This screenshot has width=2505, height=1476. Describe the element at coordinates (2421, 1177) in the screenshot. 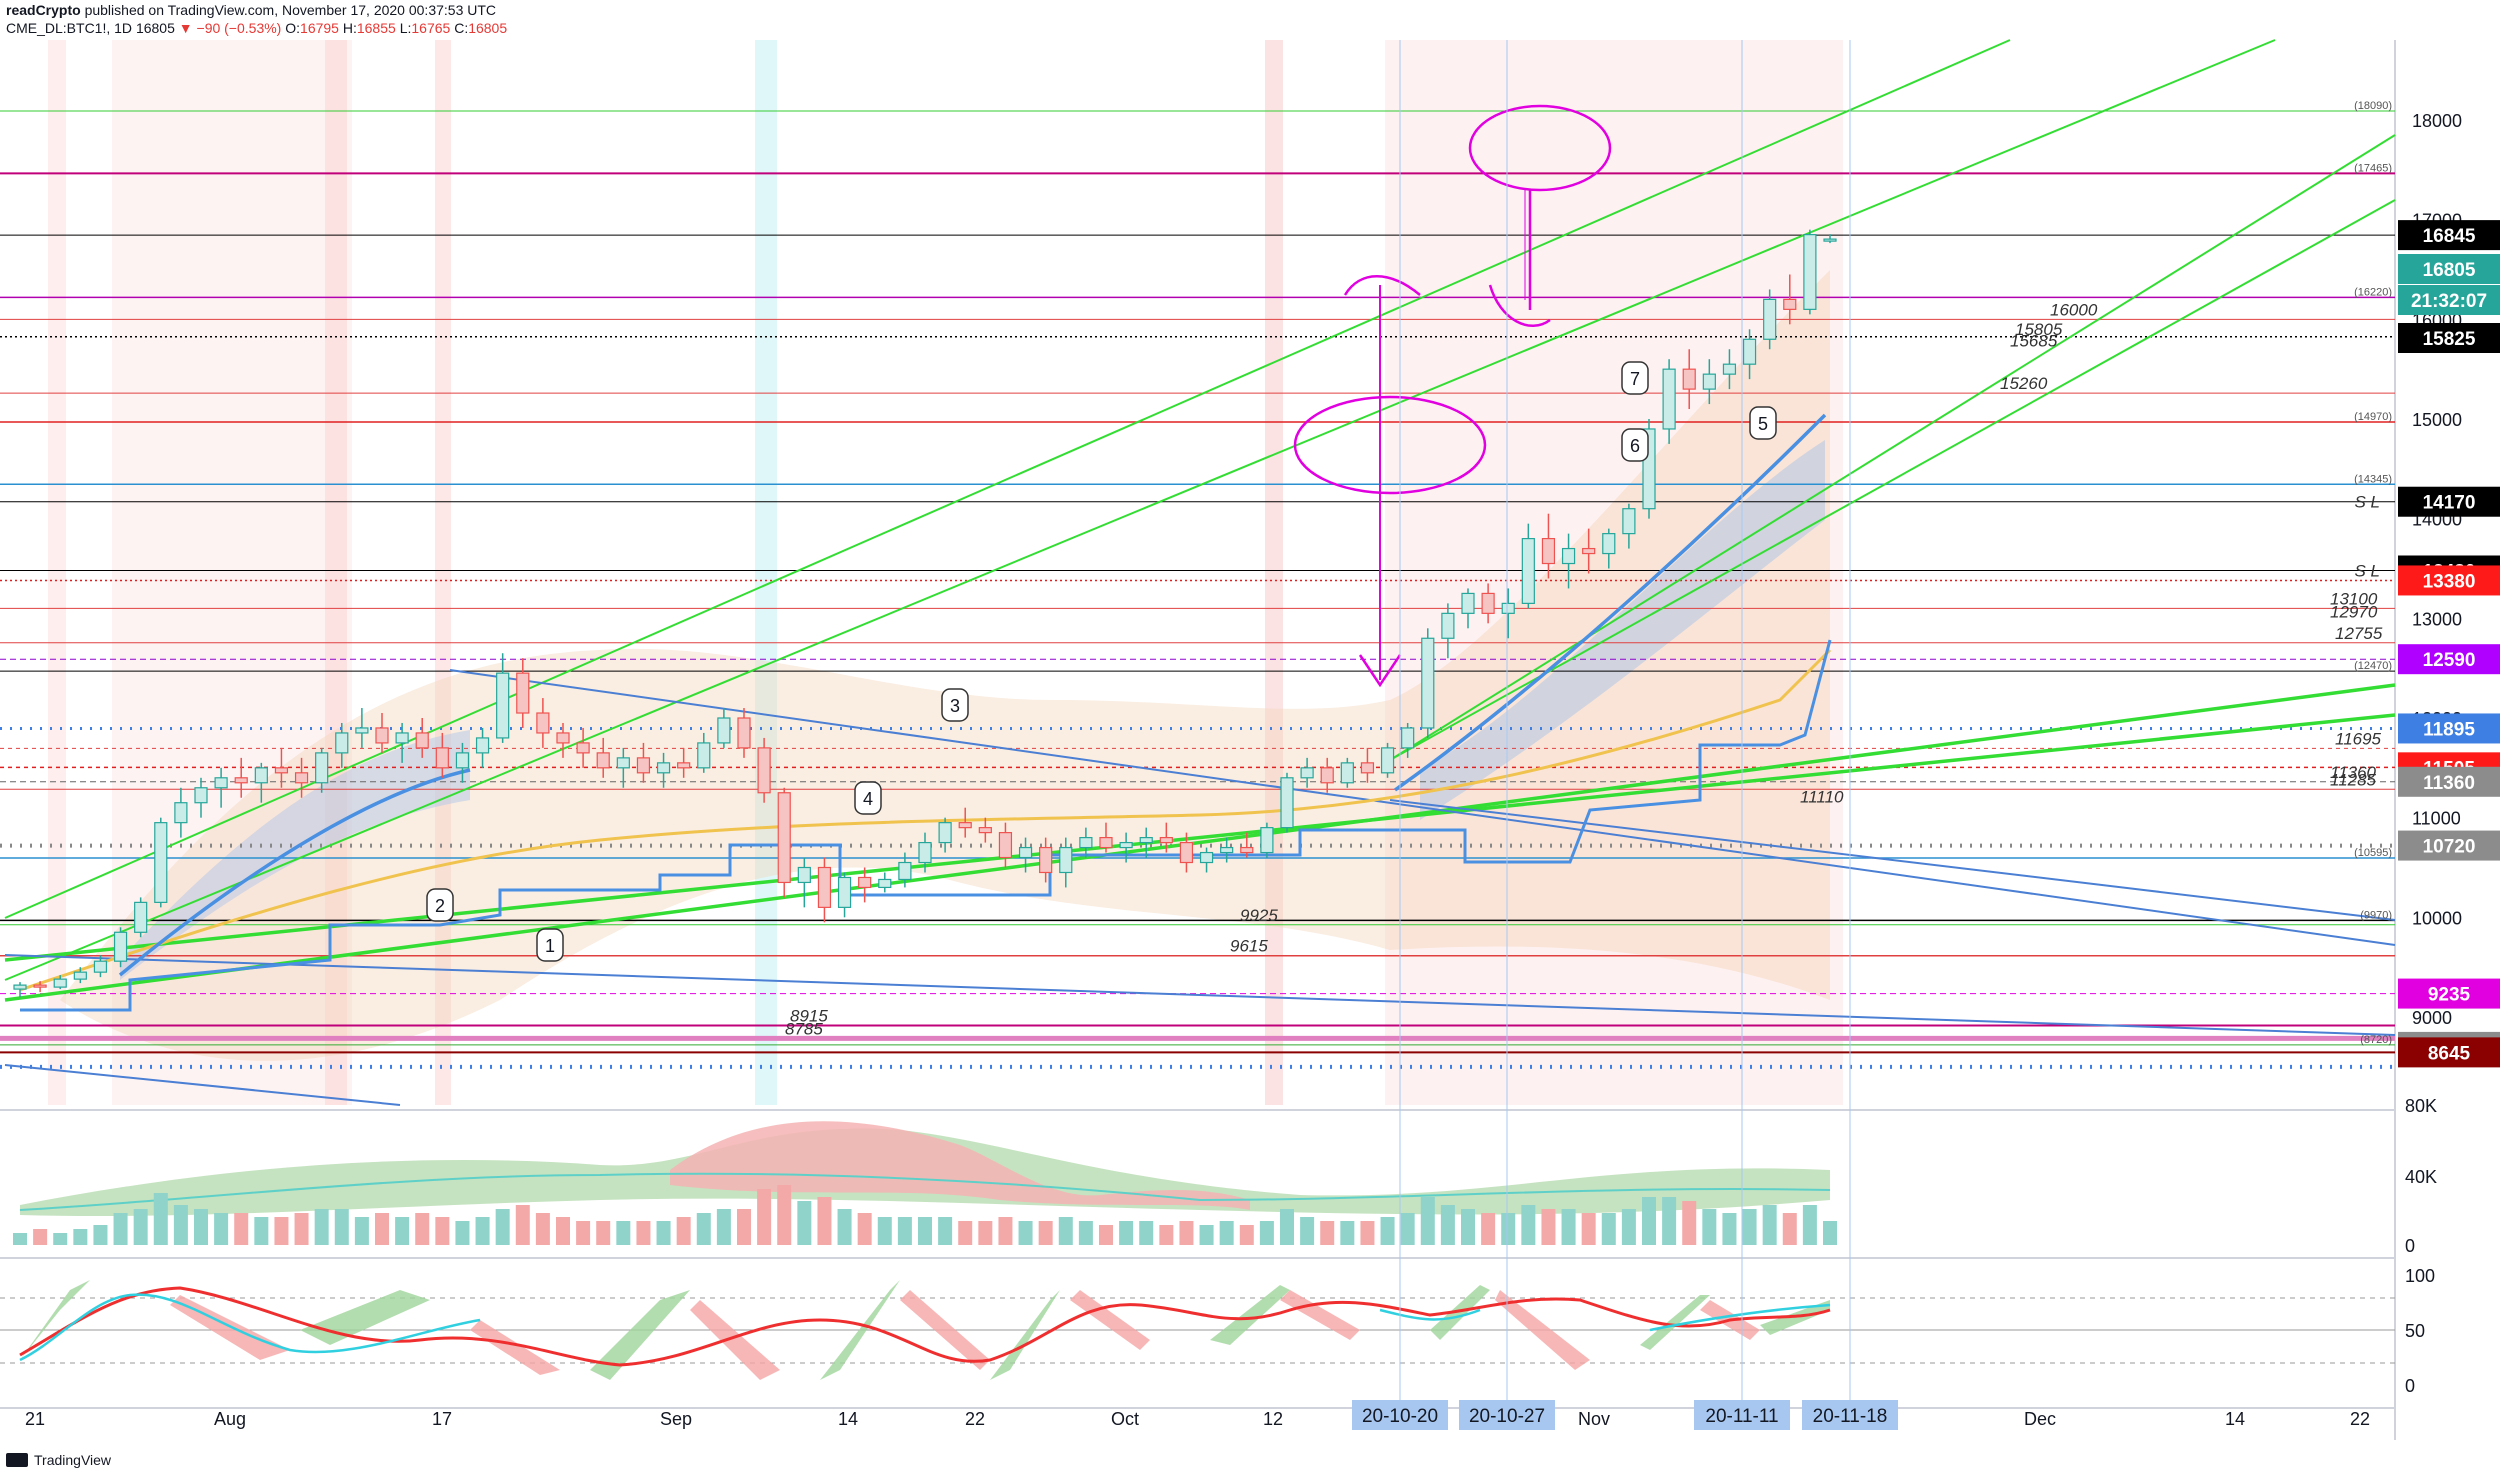

I see `volume-tick: 40K` at that location.